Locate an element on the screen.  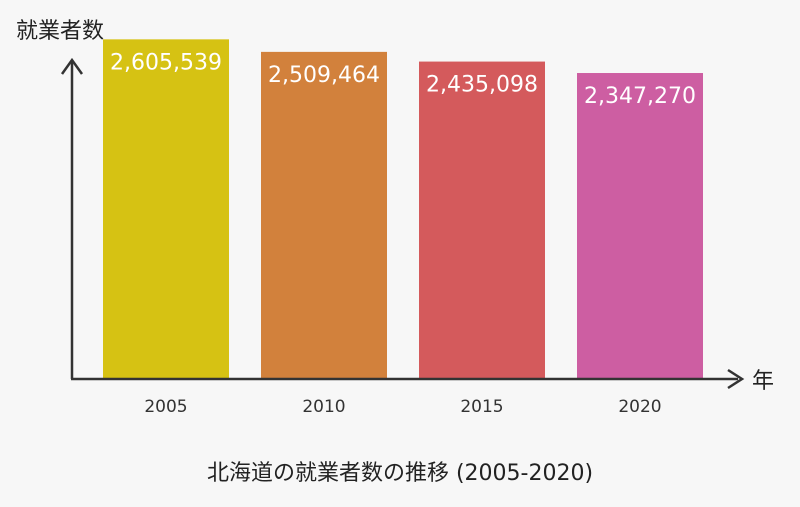
x-tick-2015: 2015 is located at coordinates (481, 407).